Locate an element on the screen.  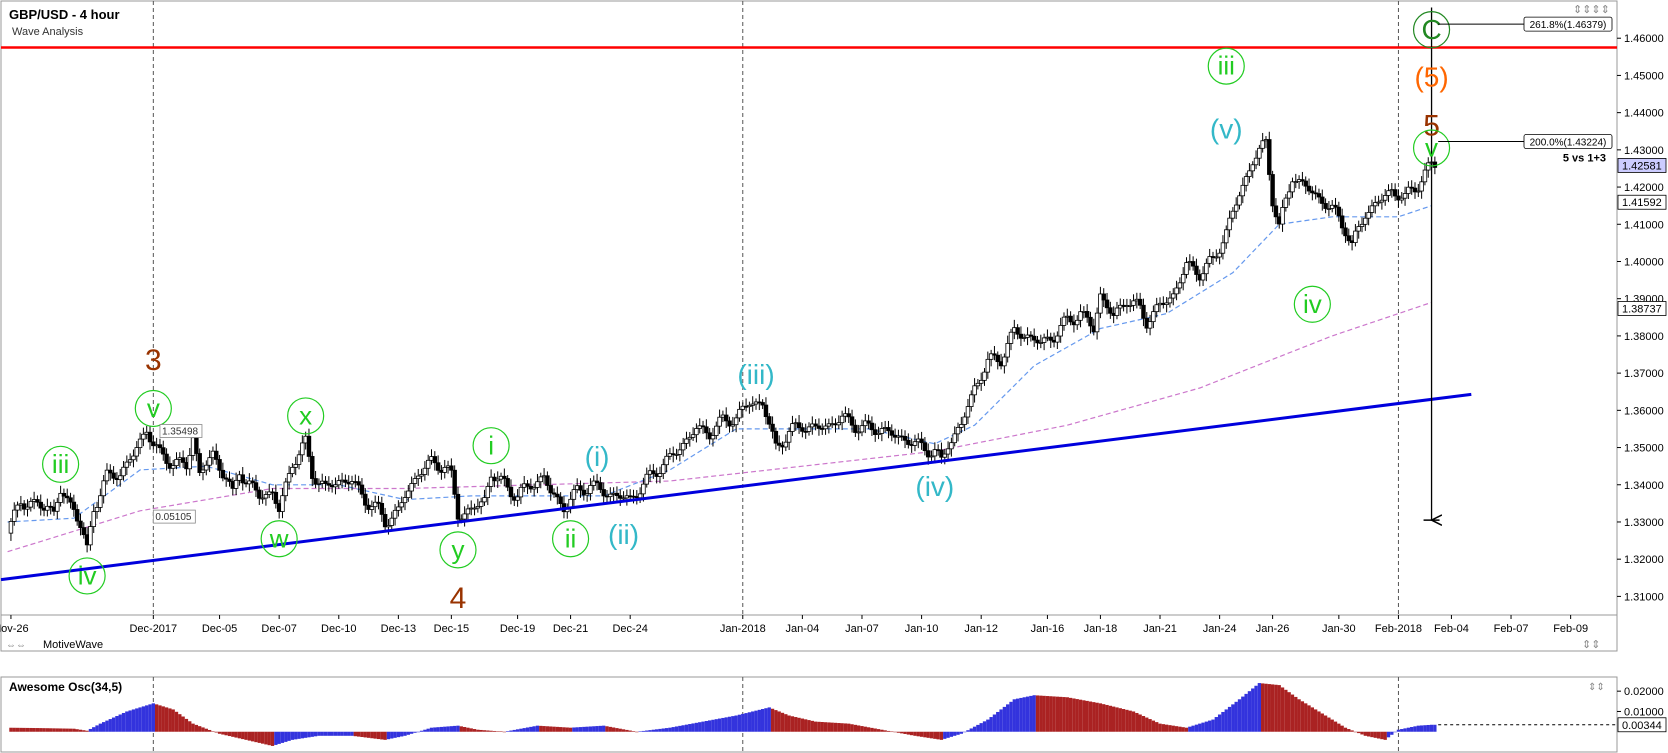
pane-controls: ⇕⇕⇕⇕ ⇕⇕ is located at coordinates (1591, 327).